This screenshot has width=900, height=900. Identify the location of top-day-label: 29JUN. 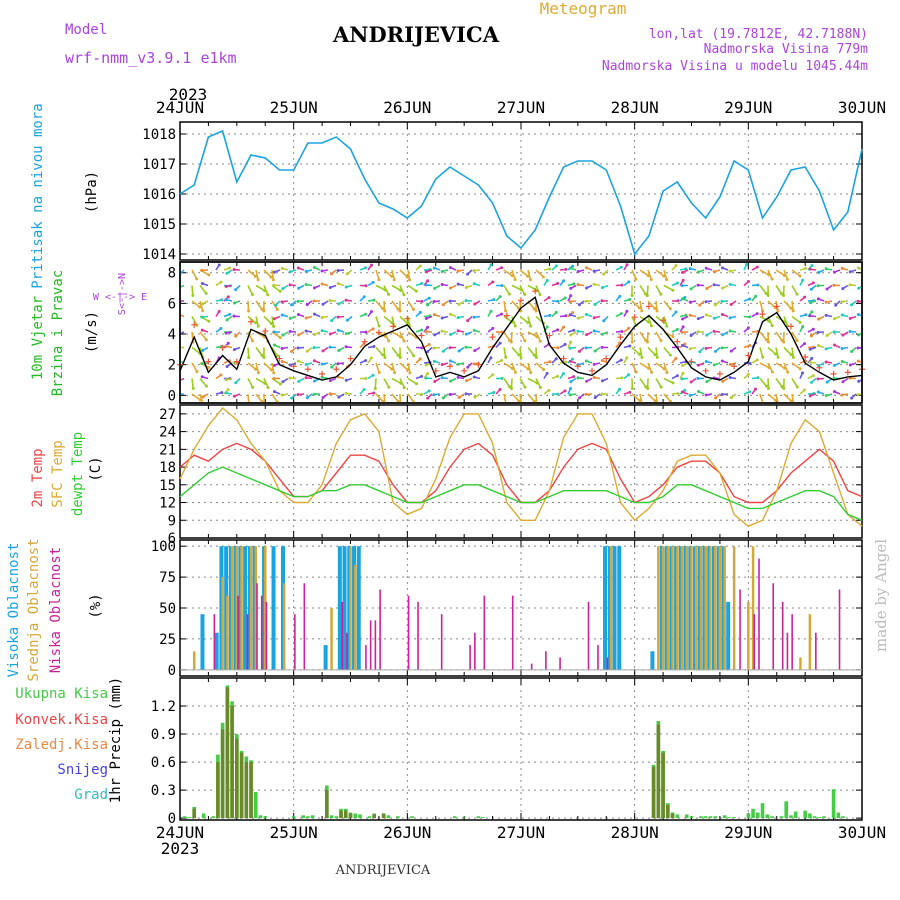
(748, 107).